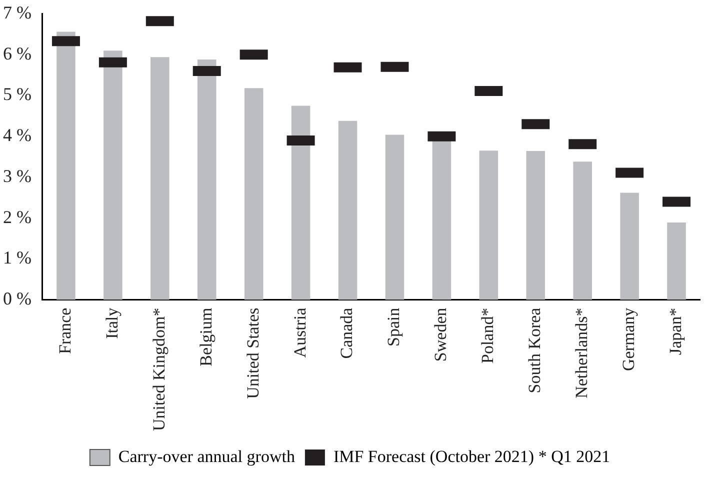 The height and width of the screenshot is (480, 706). What do you see at coordinates (17, 135) in the screenshot?
I see `y-tick-label: 4 %` at bounding box center [17, 135].